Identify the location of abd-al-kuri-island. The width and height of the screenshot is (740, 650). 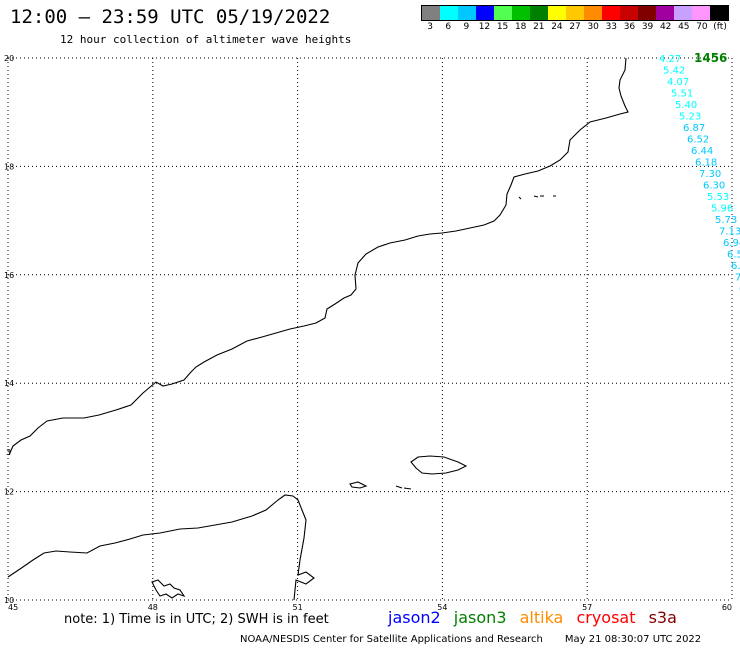
(358, 485).